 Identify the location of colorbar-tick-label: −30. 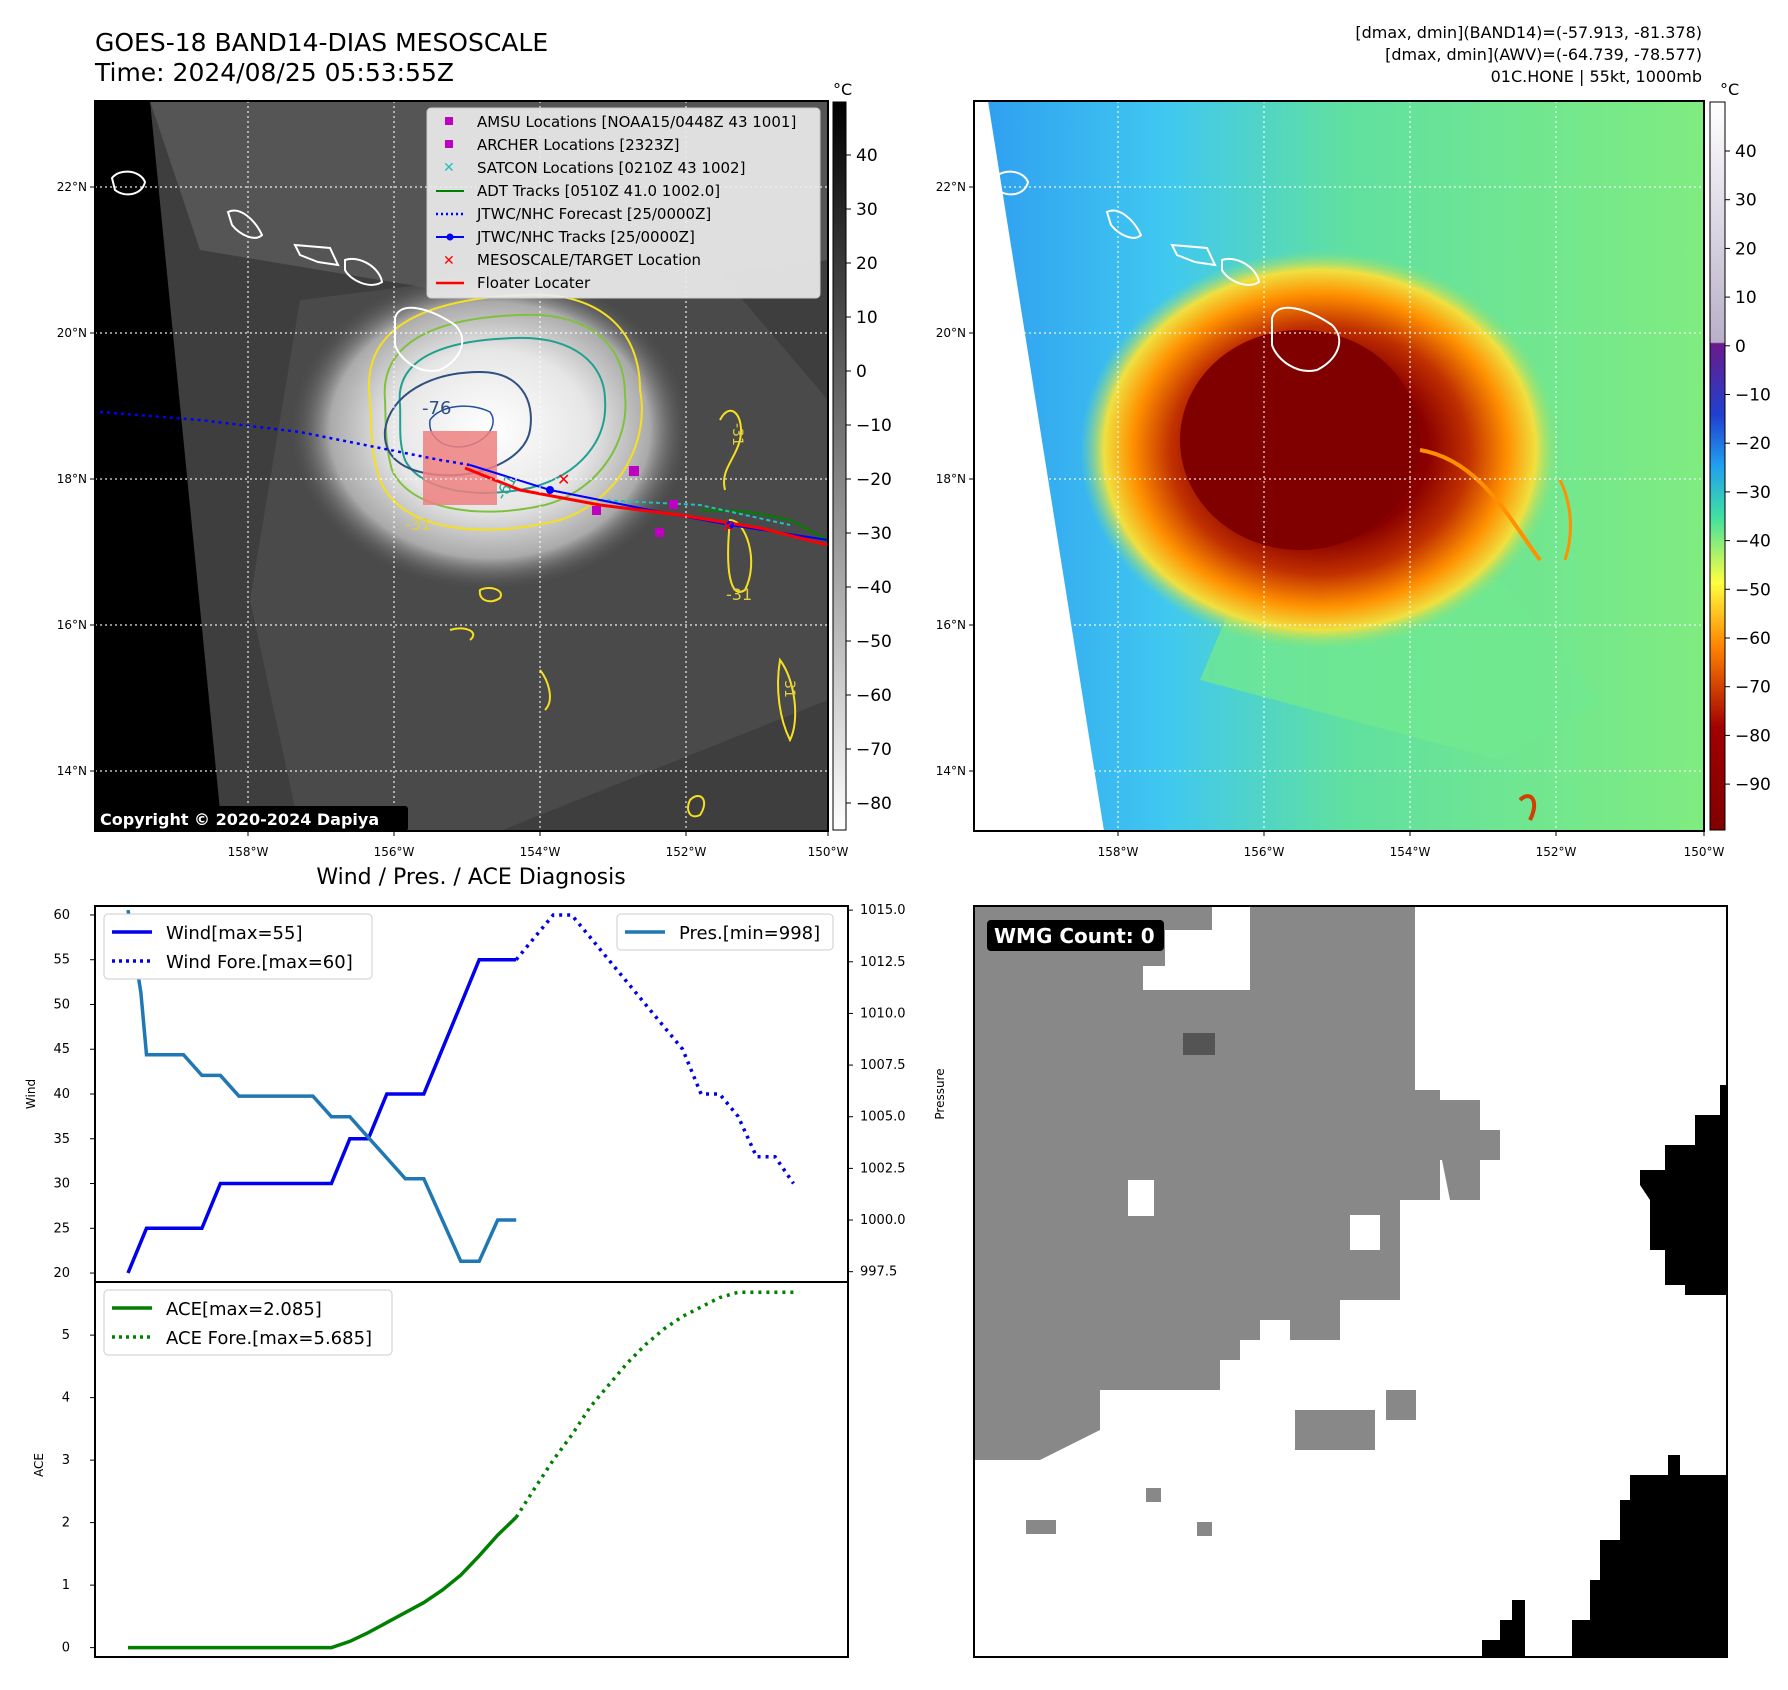
(1753, 493).